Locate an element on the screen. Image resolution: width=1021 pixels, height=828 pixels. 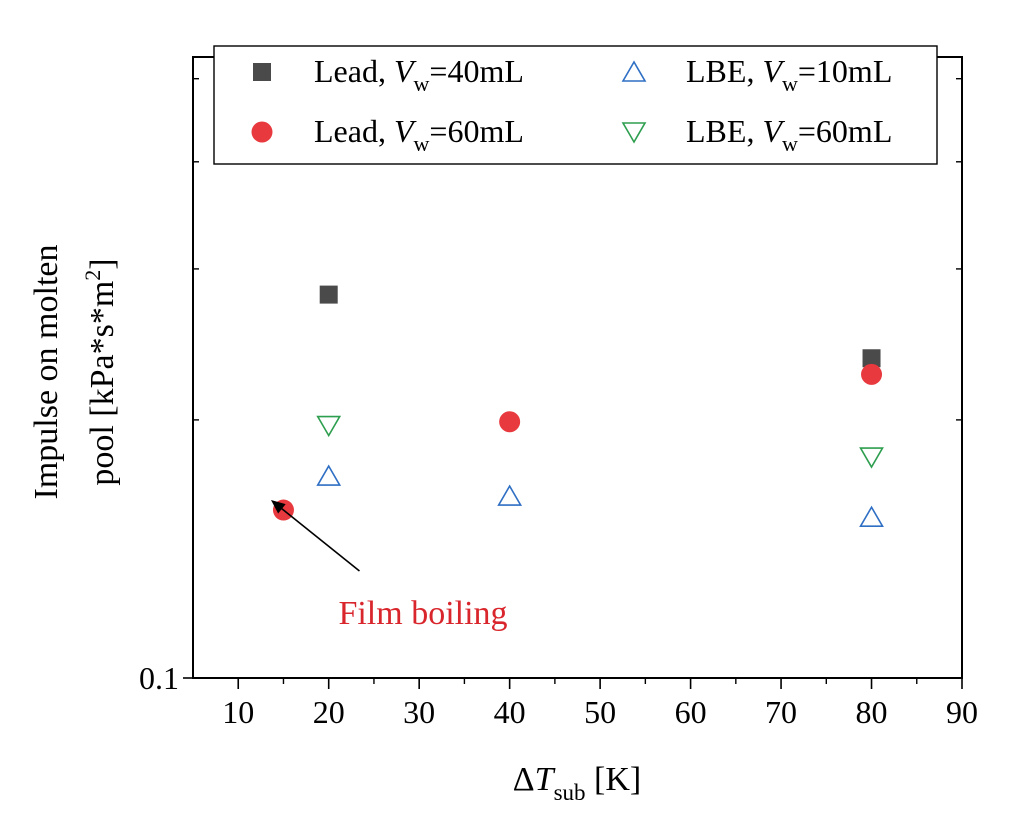
legend-label: Lead, Vw=40mL is located at coordinates (419, 74).